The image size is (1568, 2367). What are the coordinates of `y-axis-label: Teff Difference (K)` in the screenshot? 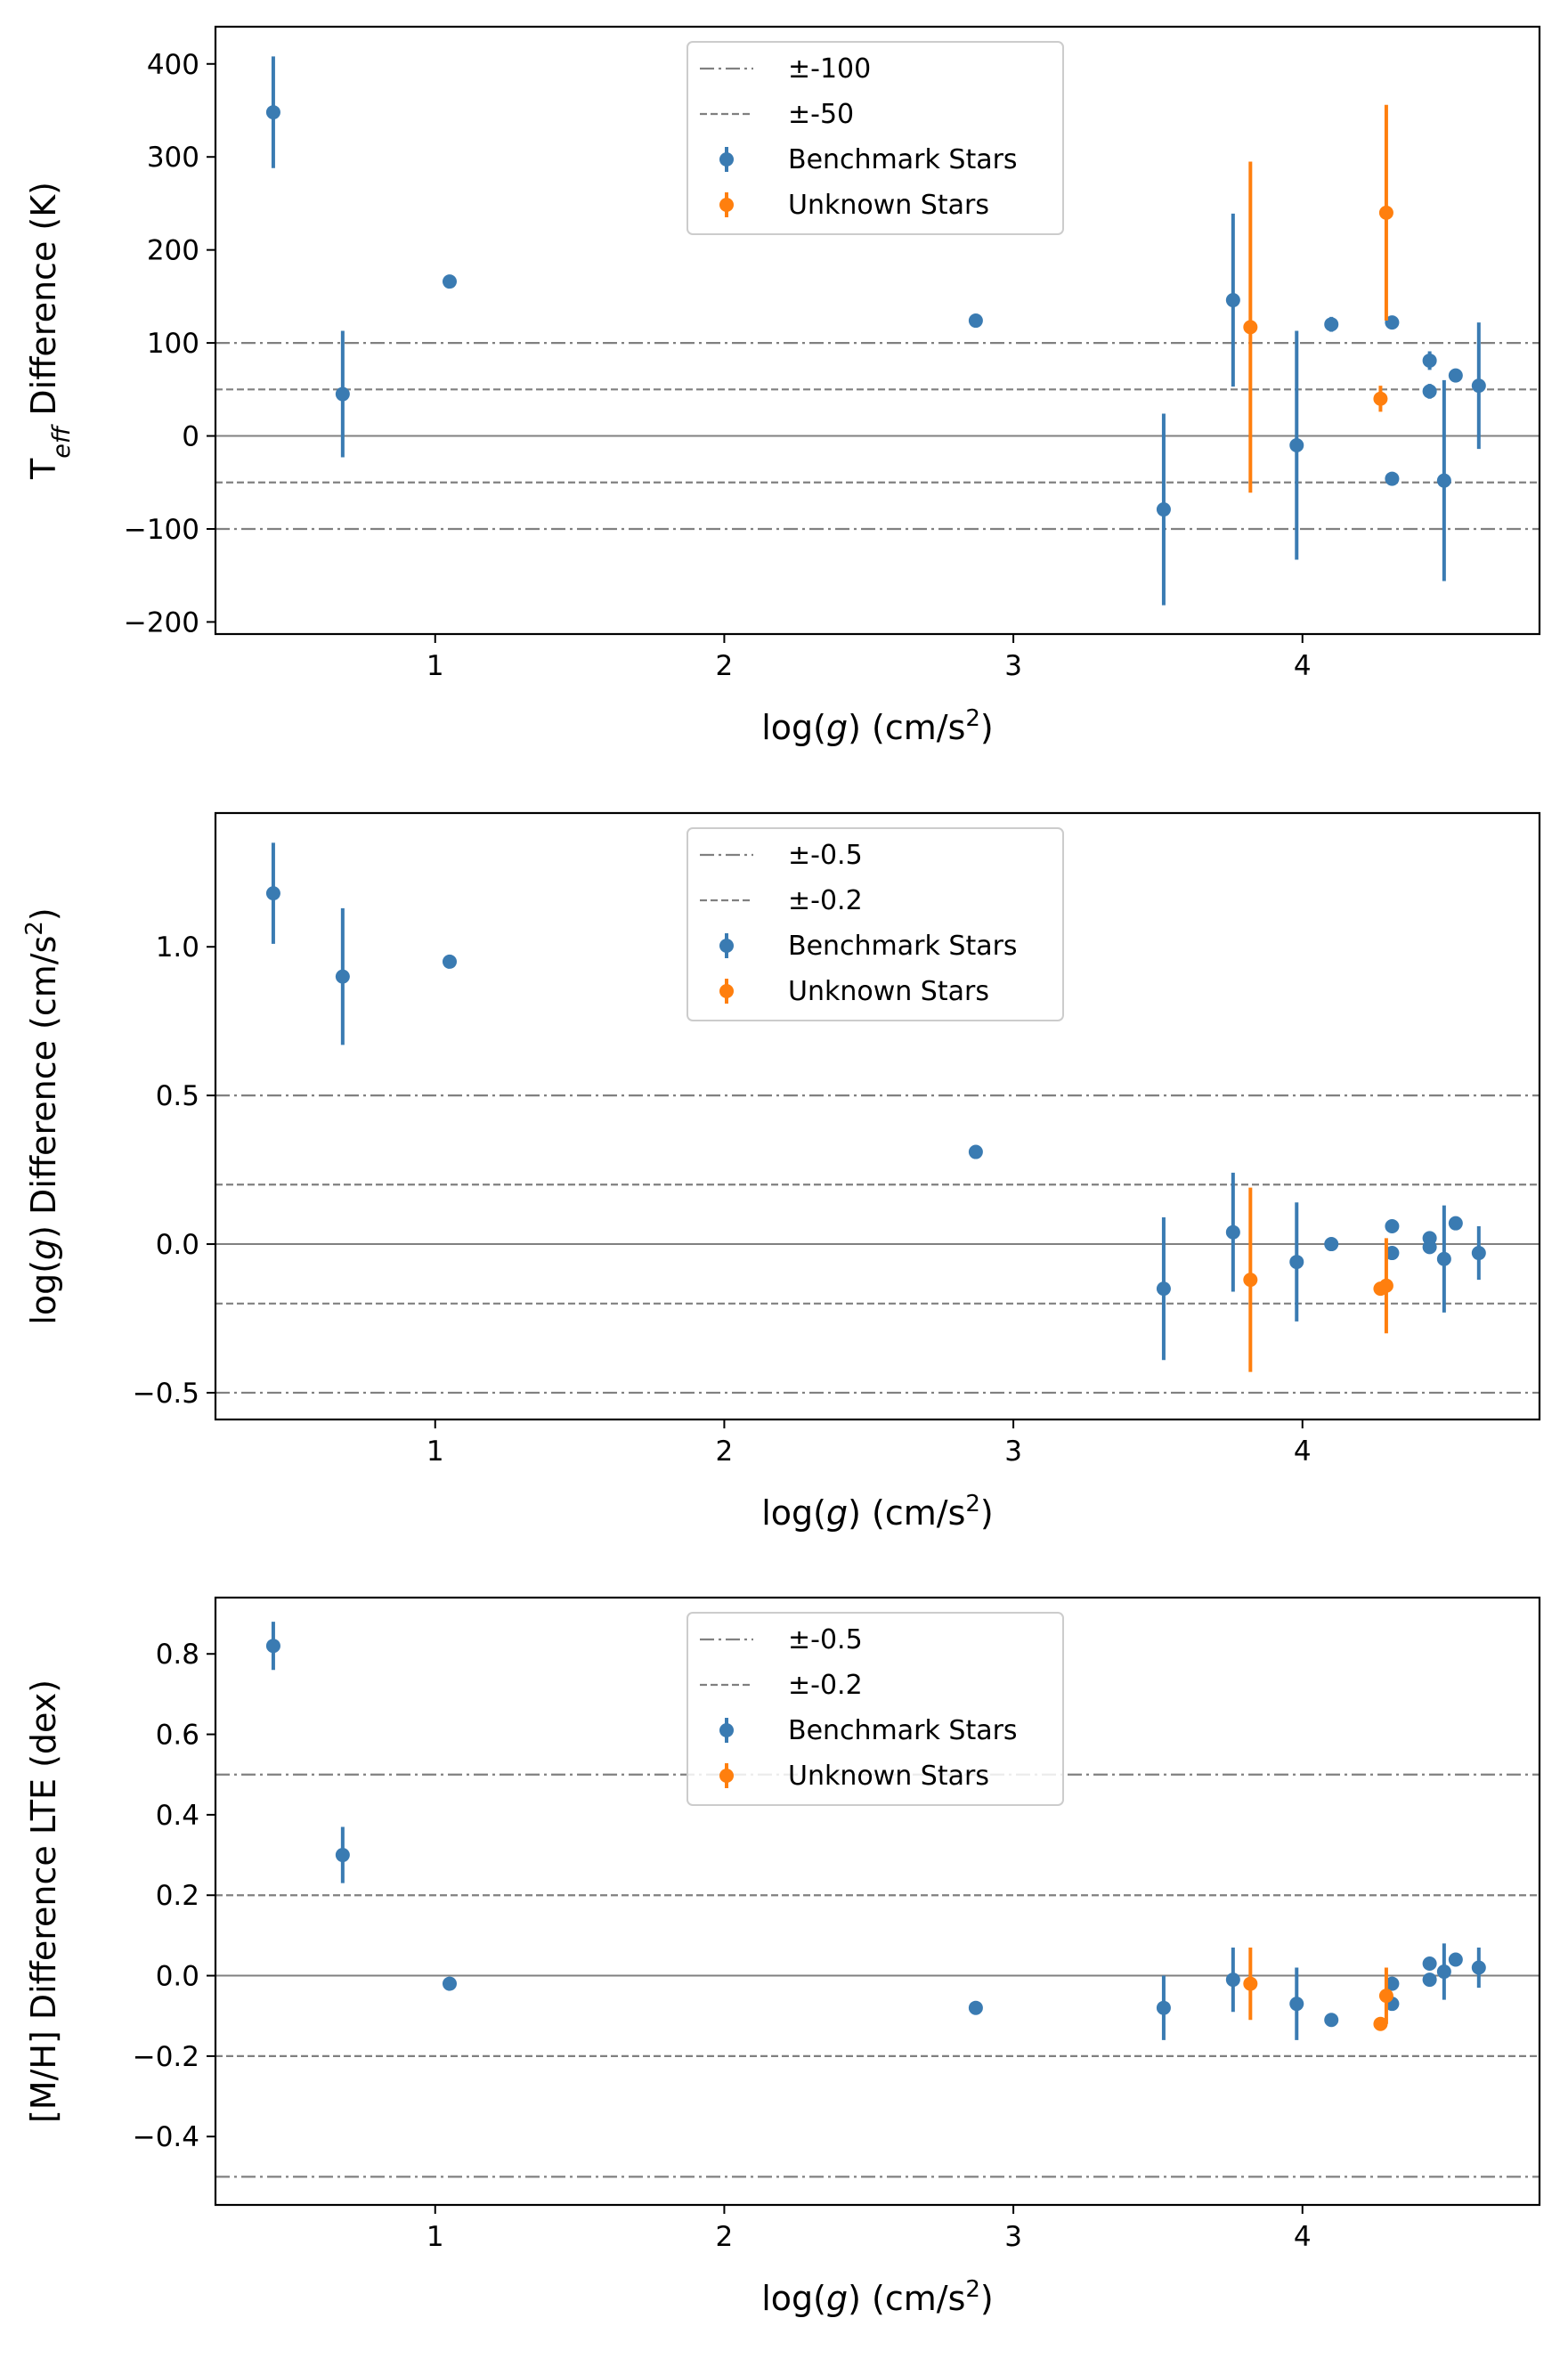 It's located at (50, 331).